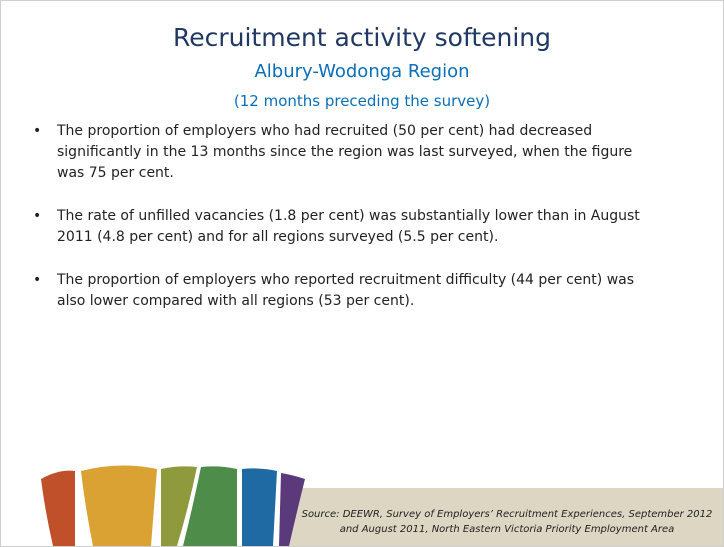 The height and width of the screenshot is (547, 724). I want to click on shape-green, so click(210, 506).